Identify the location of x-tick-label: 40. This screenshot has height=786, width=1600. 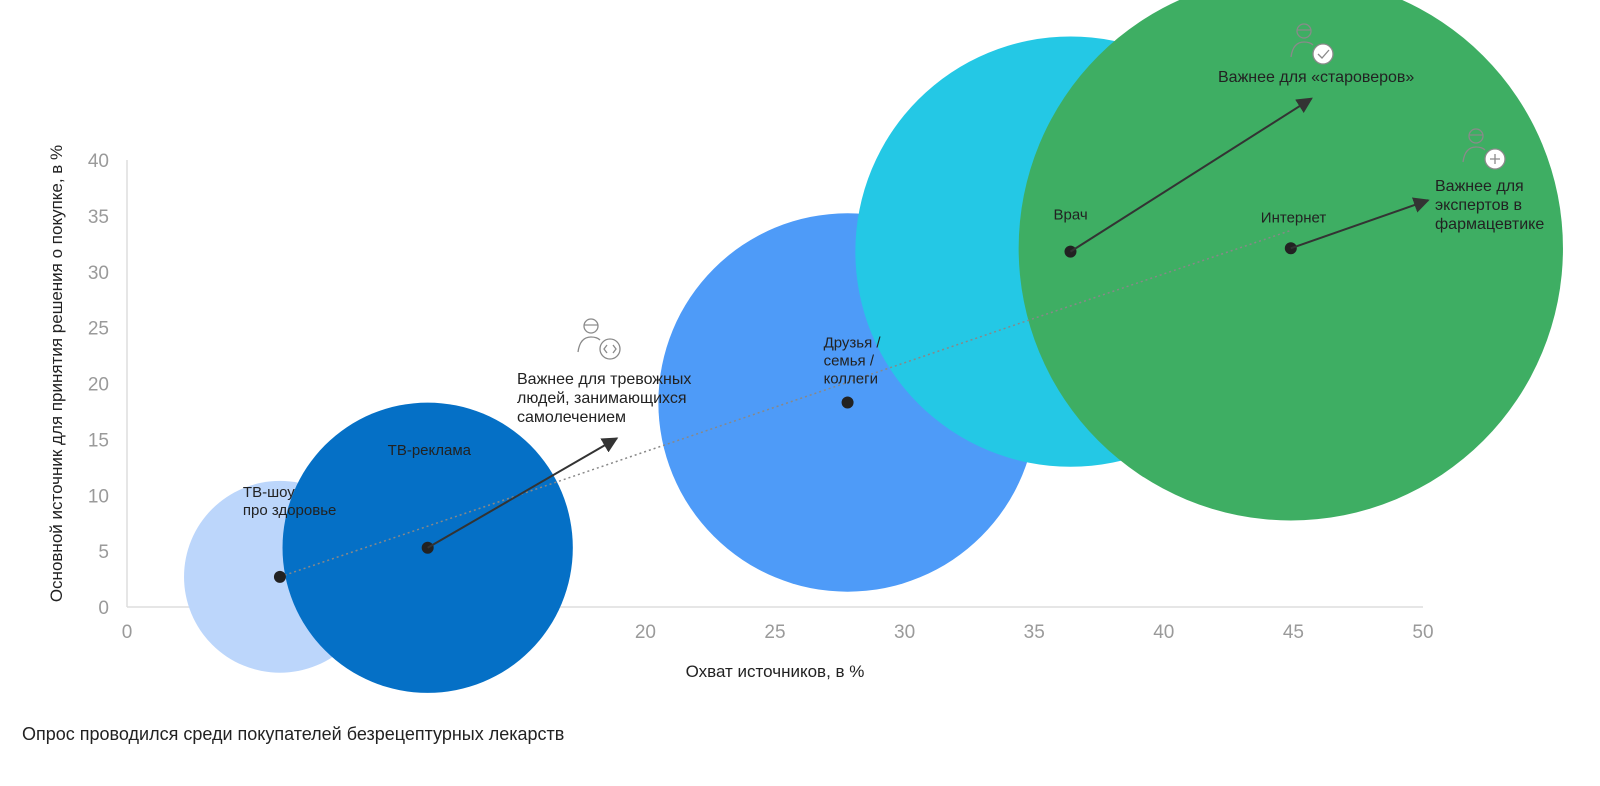
(1163, 632).